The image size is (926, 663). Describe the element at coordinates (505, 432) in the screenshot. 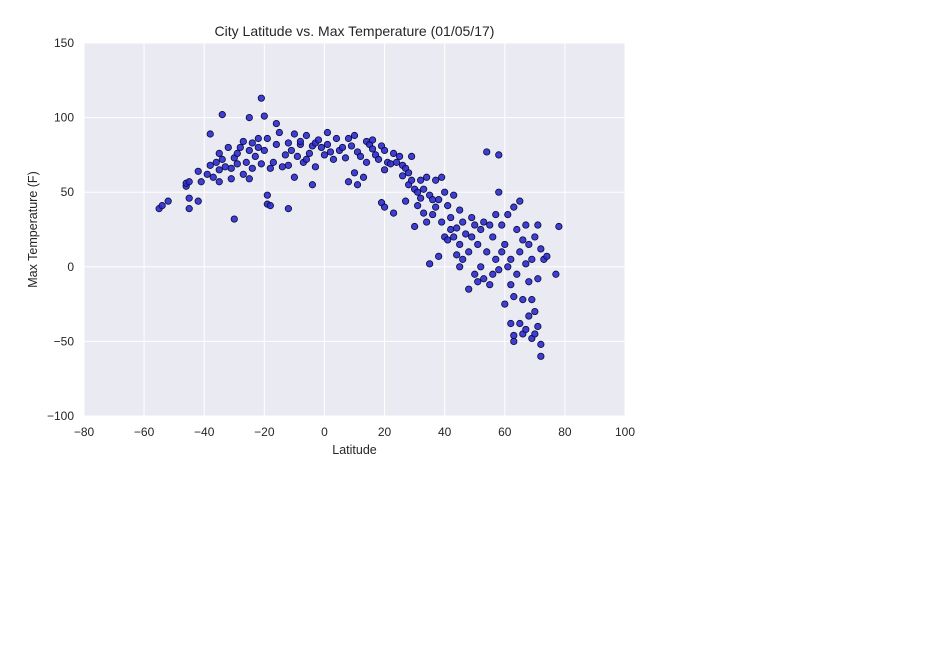

I see `x-tick-label: 60` at that location.